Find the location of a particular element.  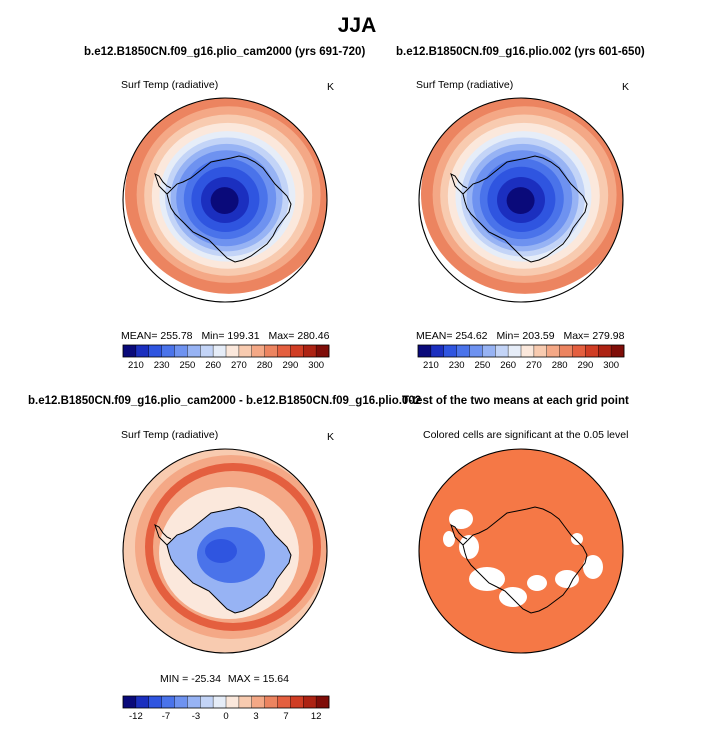

panel-2-peninsula is located at coordinates (459, 184).